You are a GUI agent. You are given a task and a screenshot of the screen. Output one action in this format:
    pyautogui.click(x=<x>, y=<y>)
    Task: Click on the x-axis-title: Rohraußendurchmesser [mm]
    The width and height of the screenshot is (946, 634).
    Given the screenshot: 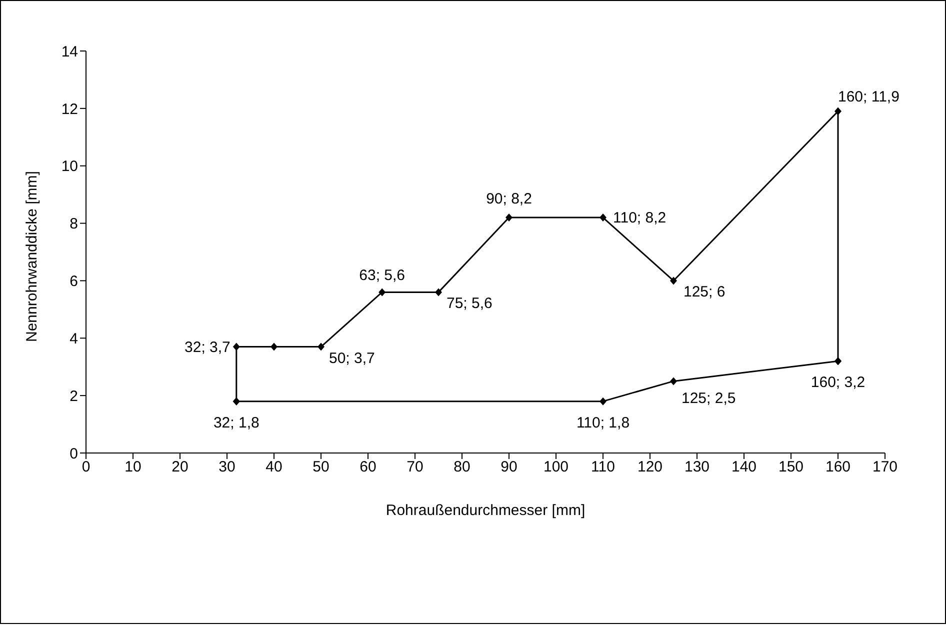 What is the action you would take?
    pyautogui.click(x=486, y=510)
    